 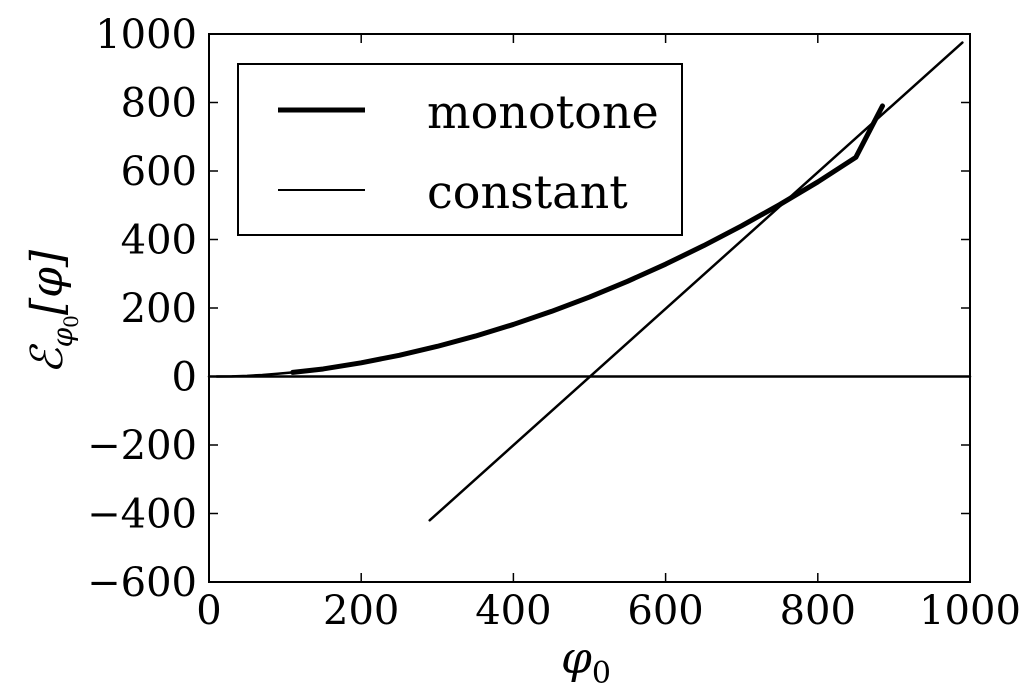 What do you see at coordinates (146, 35) in the screenshot?
I see `y-tick-label: 1000` at bounding box center [146, 35].